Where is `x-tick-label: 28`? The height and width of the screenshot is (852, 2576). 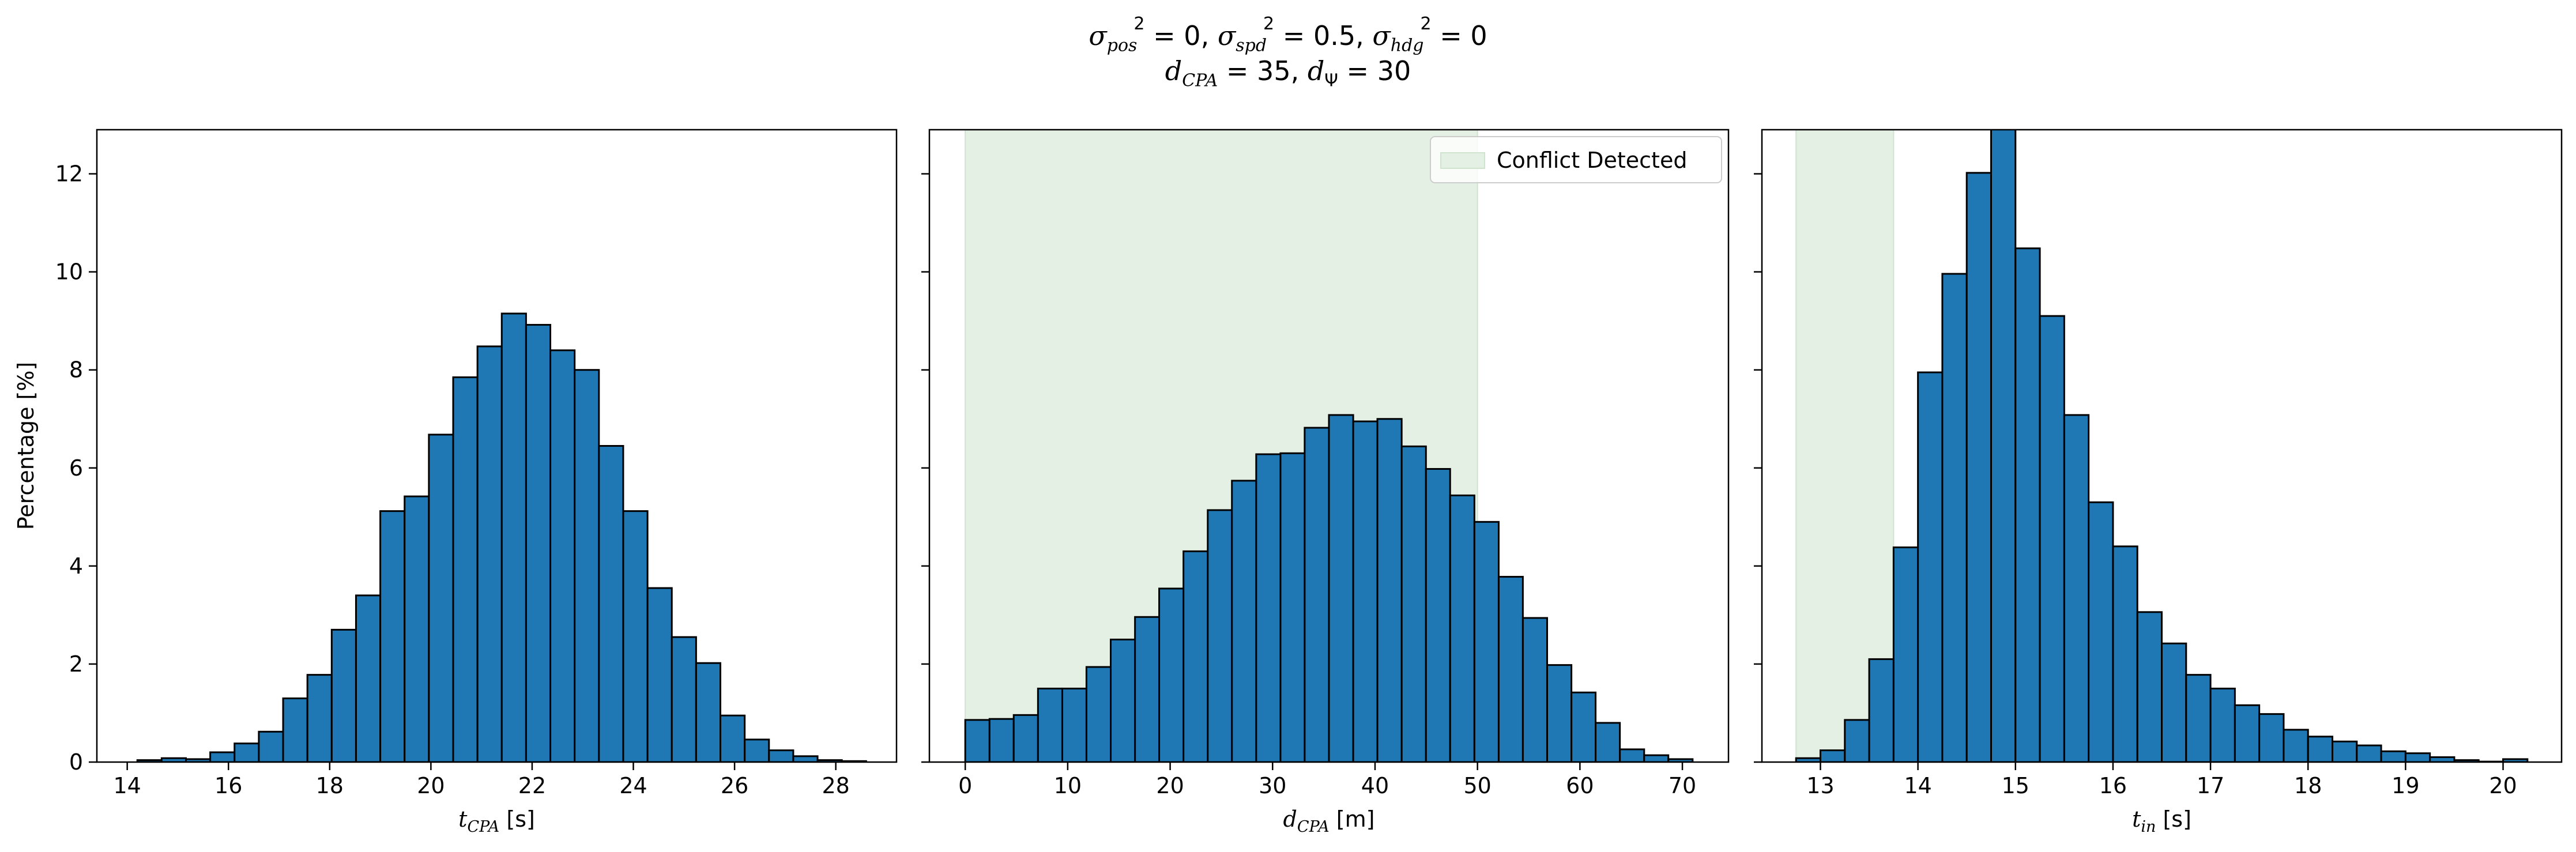 x-tick-label: 28 is located at coordinates (835, 786).